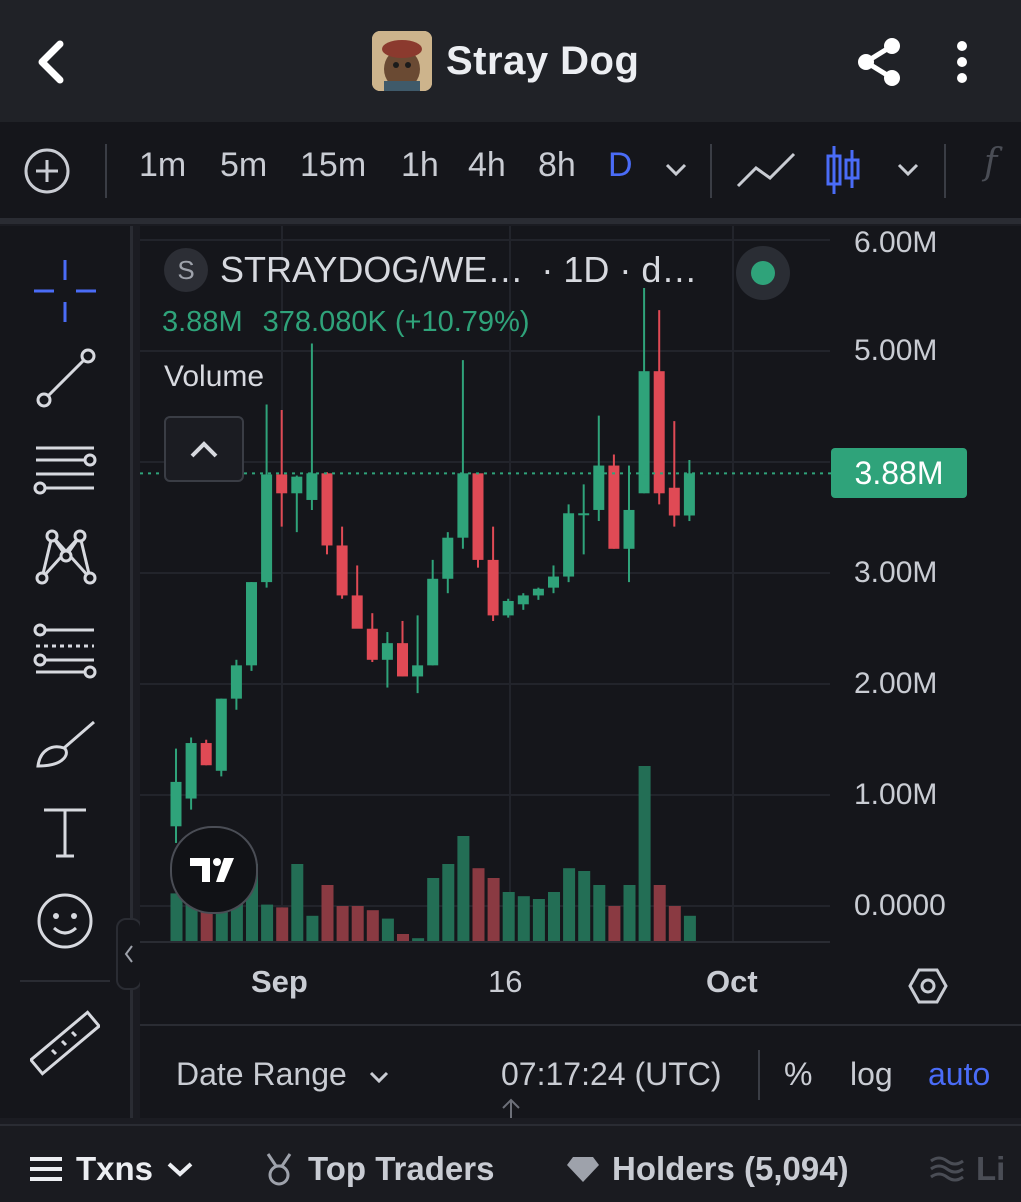 The height and width of the screenshot is (1202, 1021). What do you see at coordinates (163, 165) in the screenshot?
I see `timeframe-1m: 1m` at bounding box center [163, 165].